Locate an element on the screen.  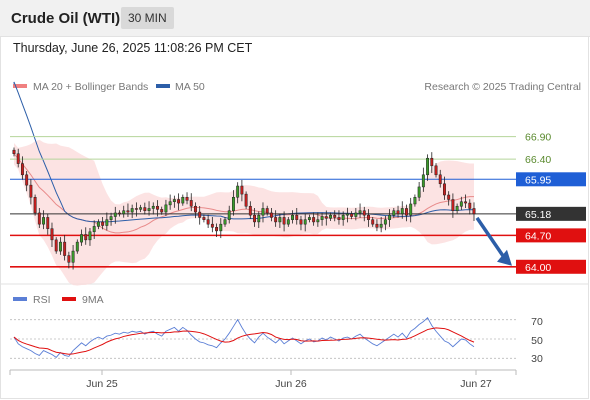
price-label-4: 64.70 is located at coordinates (538, 236).